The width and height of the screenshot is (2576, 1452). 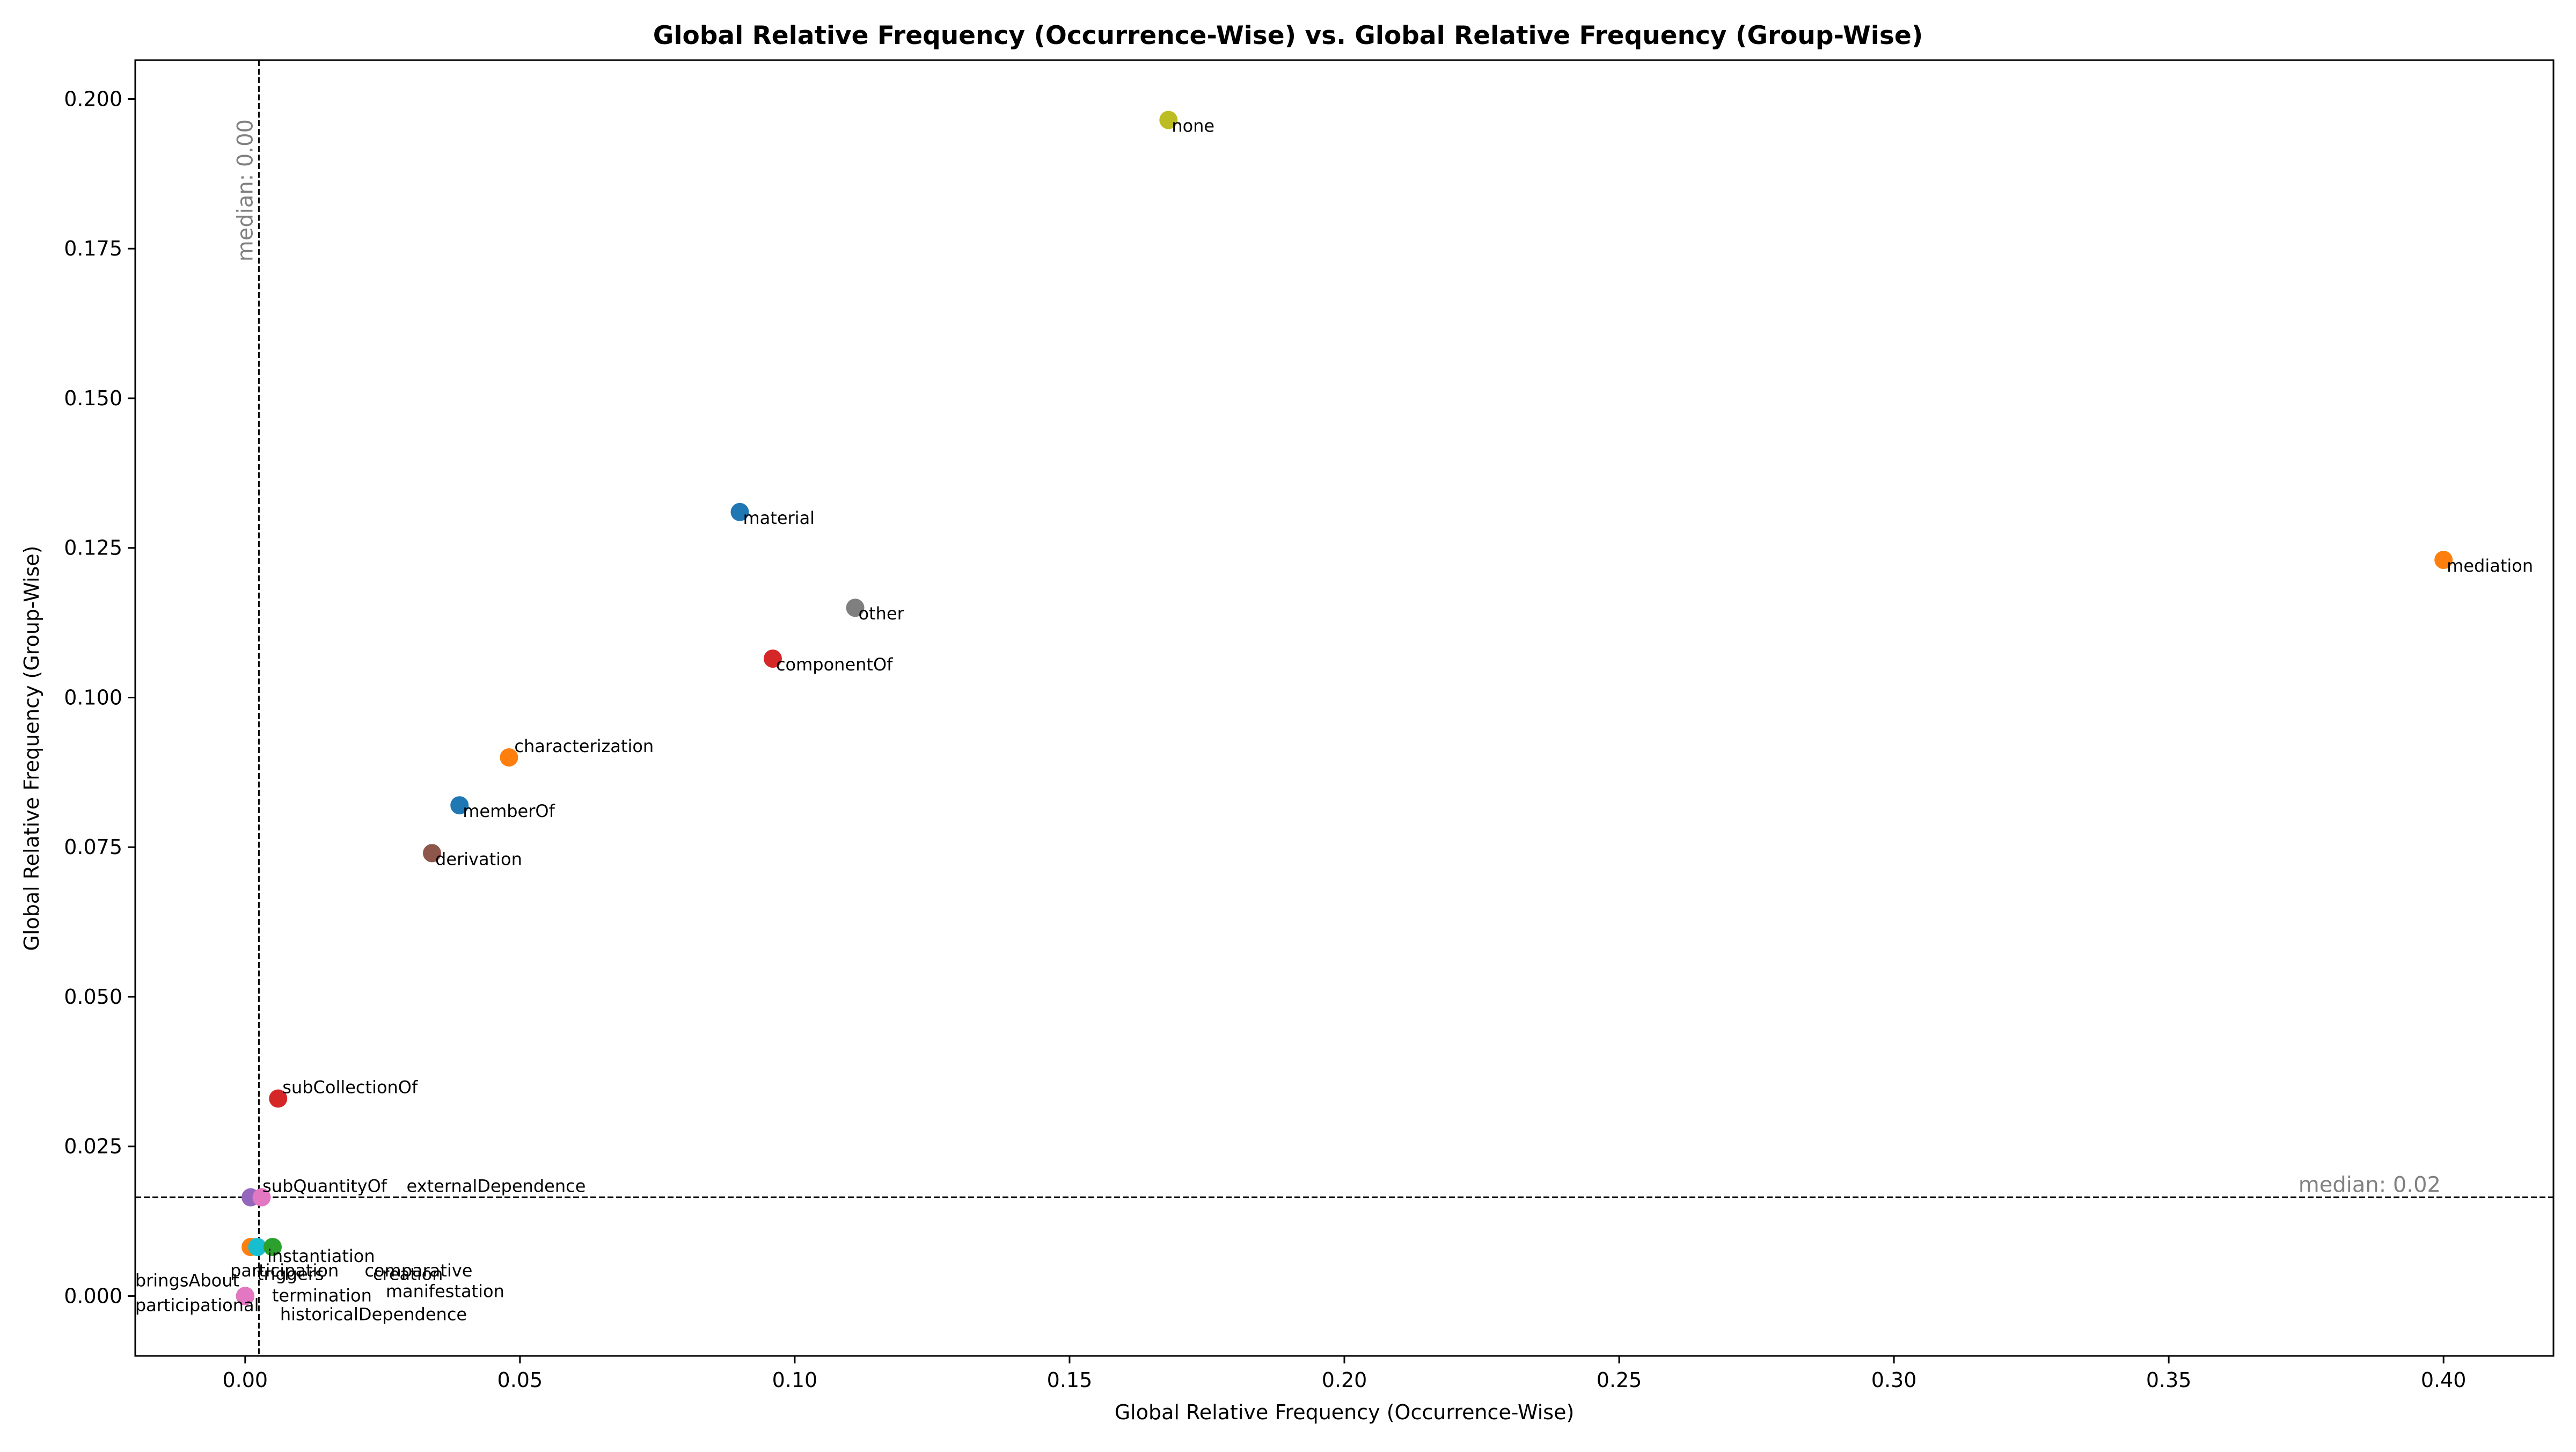 What do you see at coordinates (324, 1186) in the screenshot?
I see `label-sub-quantity-of: subQuantityOf` at bounding box center [324, 1186].